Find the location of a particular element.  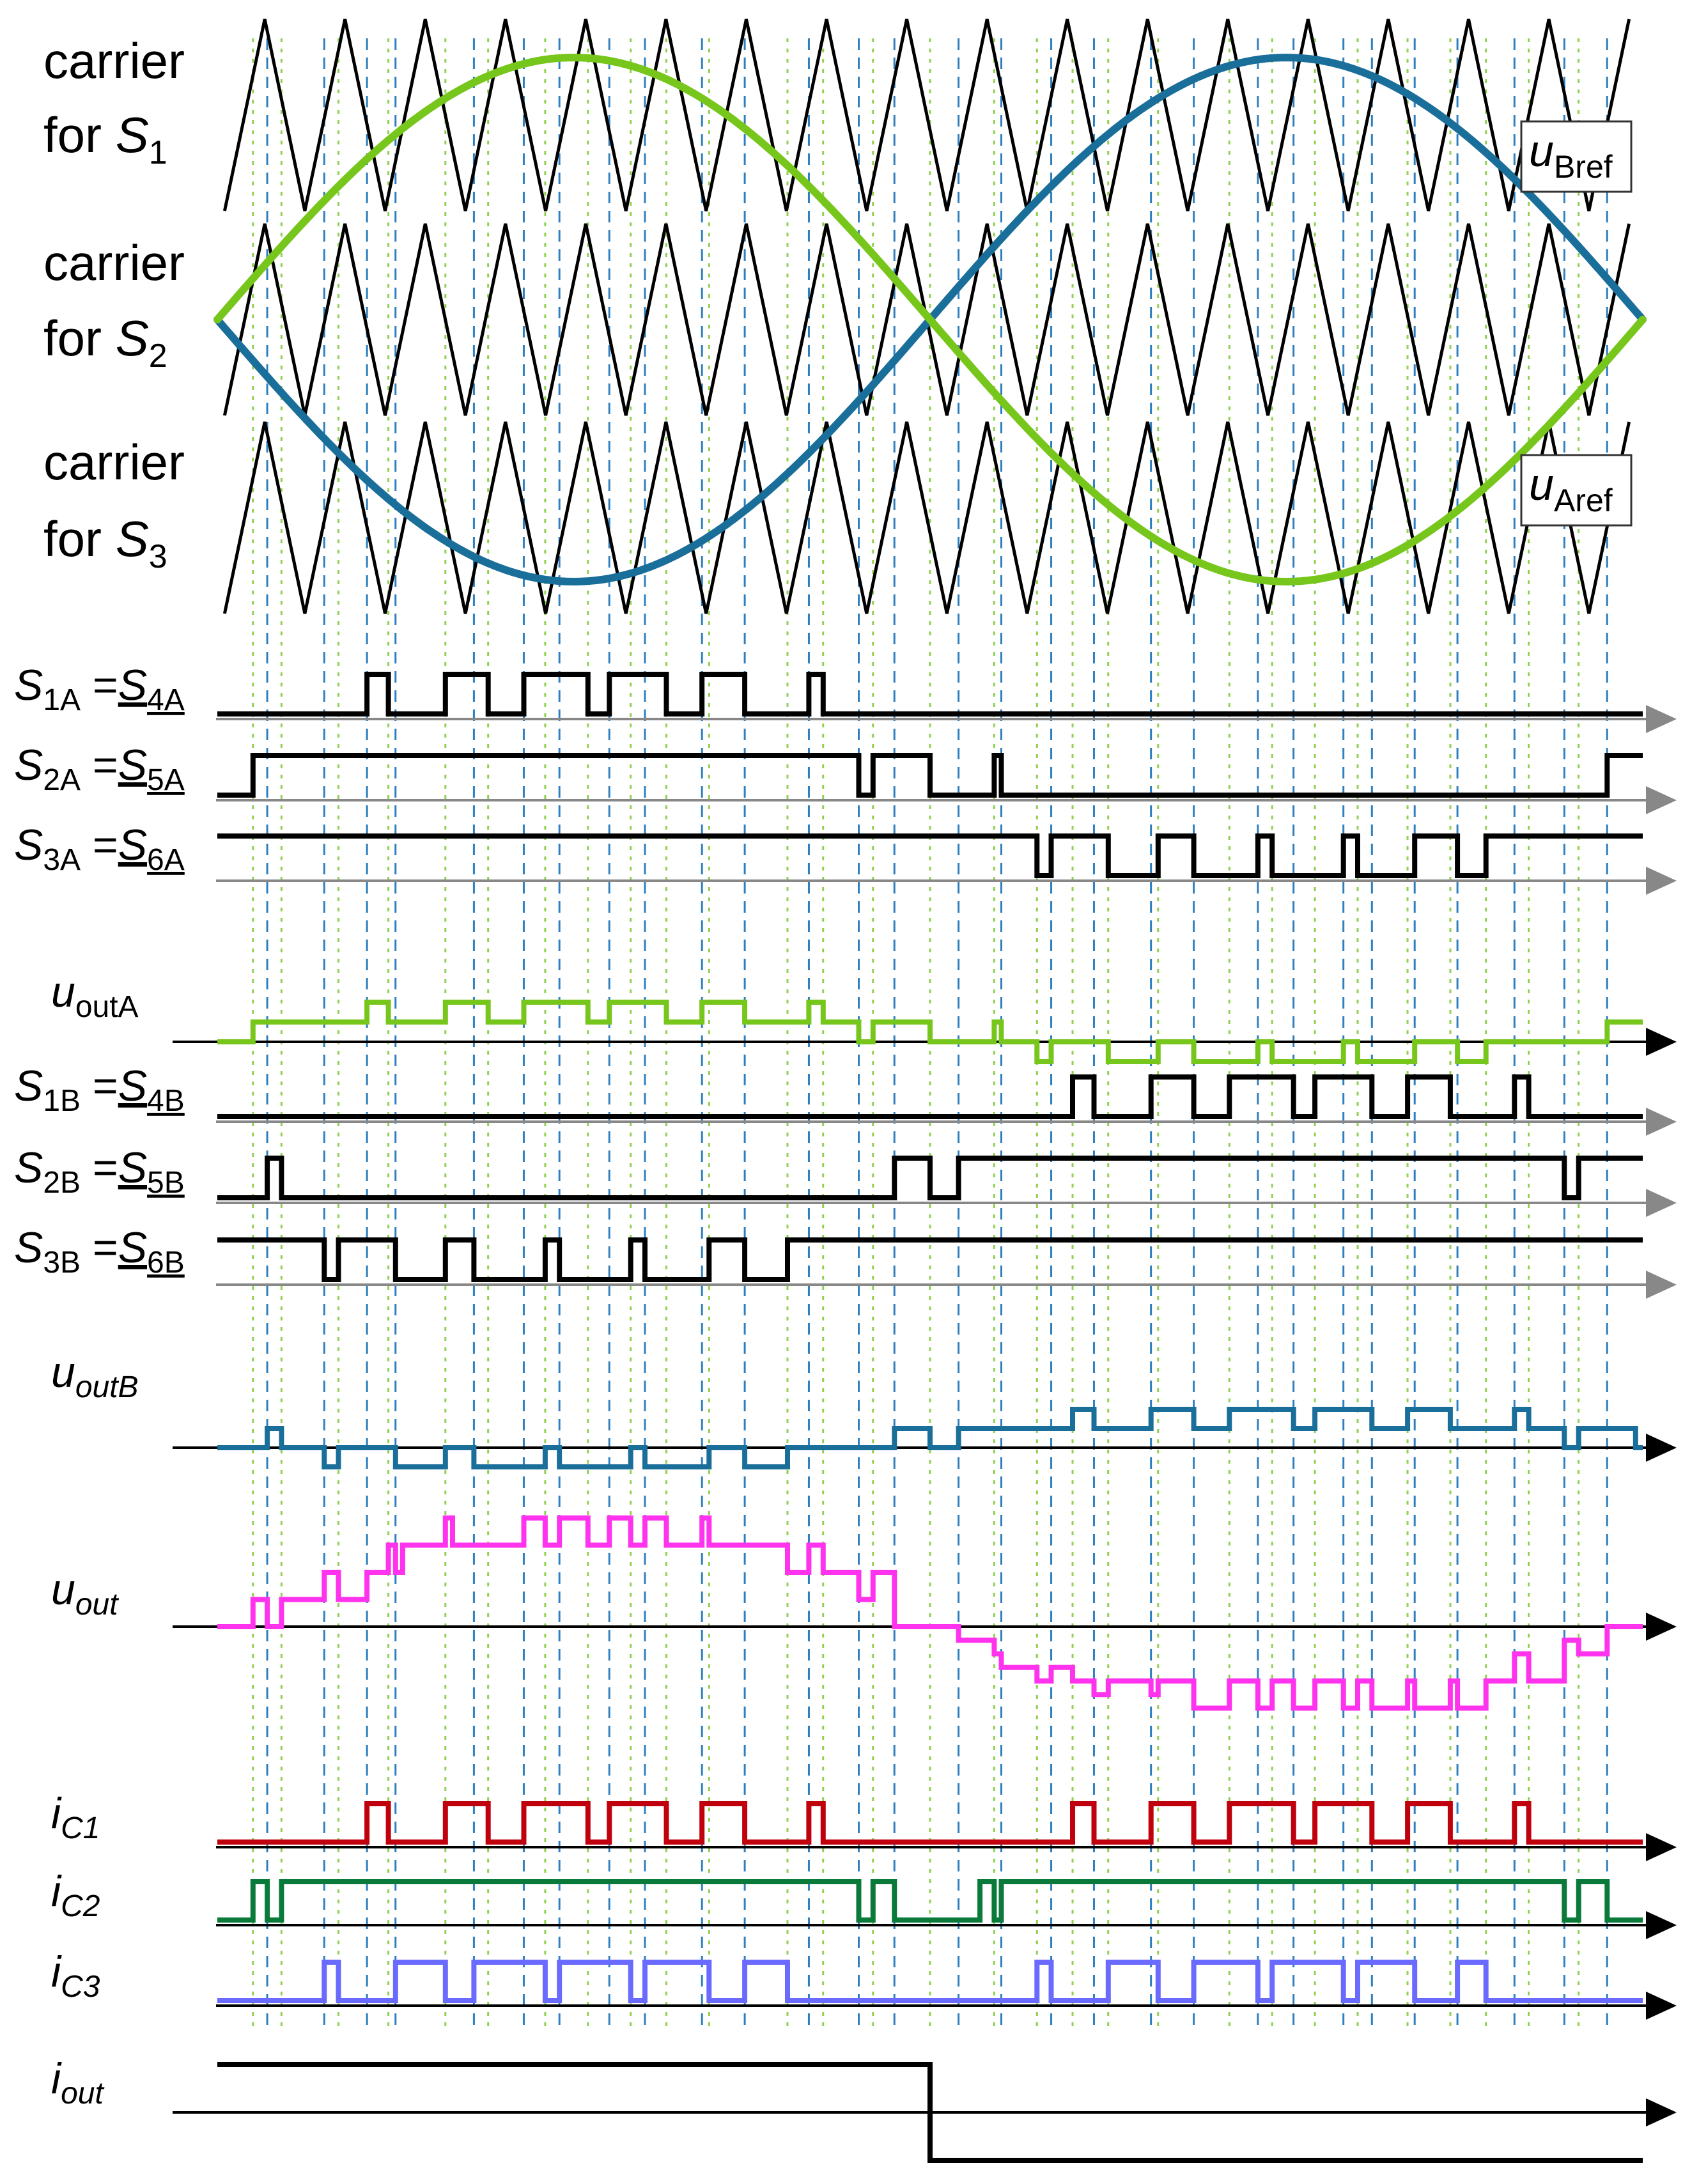

trace-s3b: S3B =S6B is located at coordinates (846, 1261).